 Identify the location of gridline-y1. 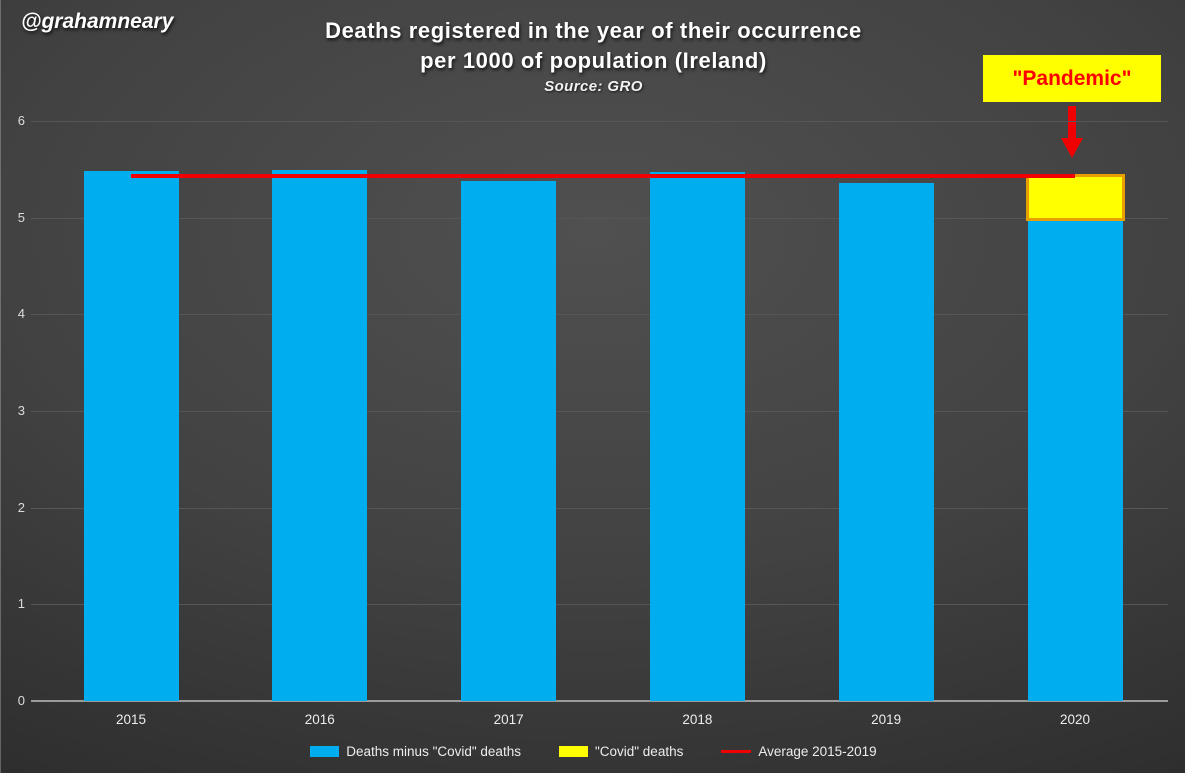
(599, 605).